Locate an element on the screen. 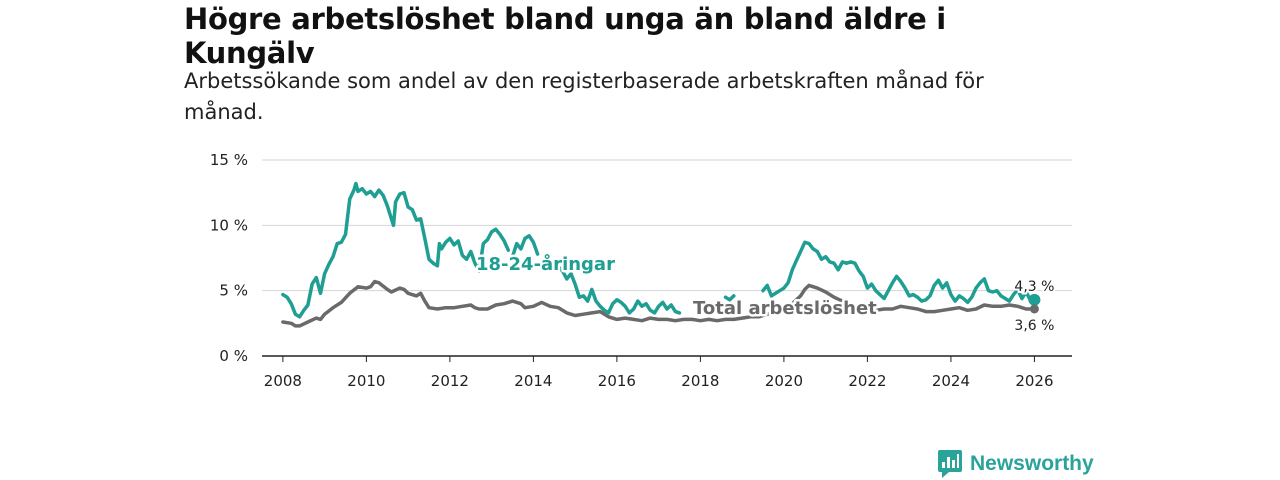 The height and width of the screenshot is (480, 1280). end-marker-youth is located at coordinates (1034, 299).